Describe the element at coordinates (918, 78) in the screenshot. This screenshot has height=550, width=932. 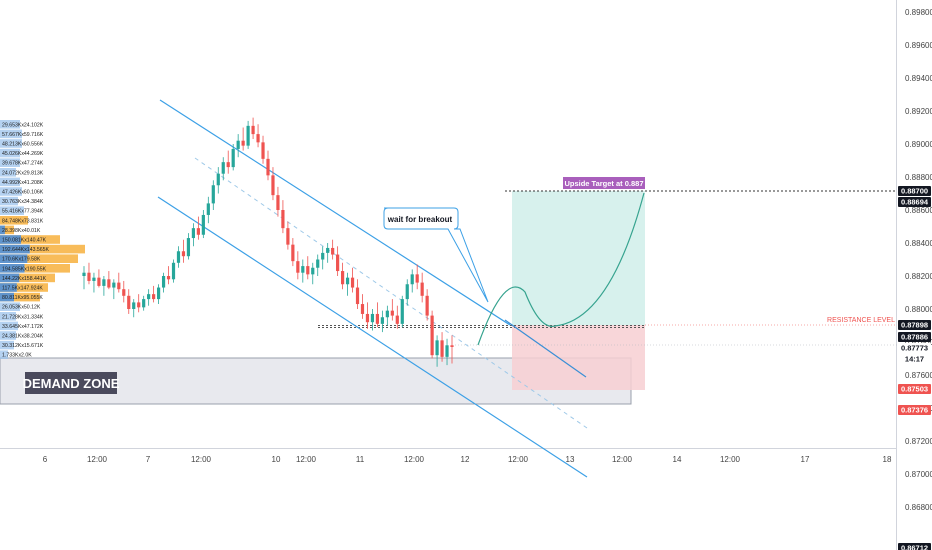
I see `price-tick-label: 0.89400` at that location.